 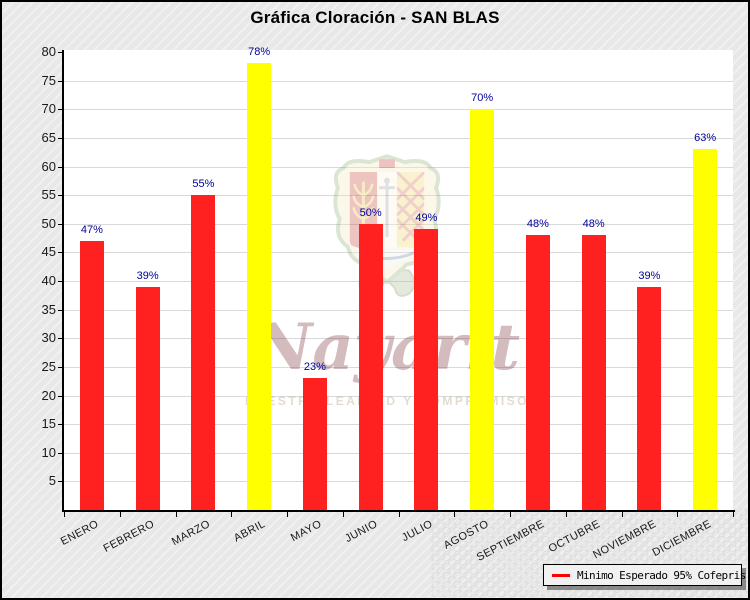 What do you see at coordinates (48, 195) in the screenshot?
I see `y-tick-label: 55` at bounding box center [48, 195].